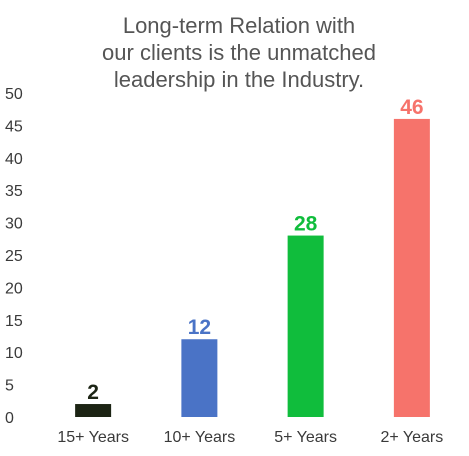  I want to click on bar-value-label: 2, so click(93, 392).